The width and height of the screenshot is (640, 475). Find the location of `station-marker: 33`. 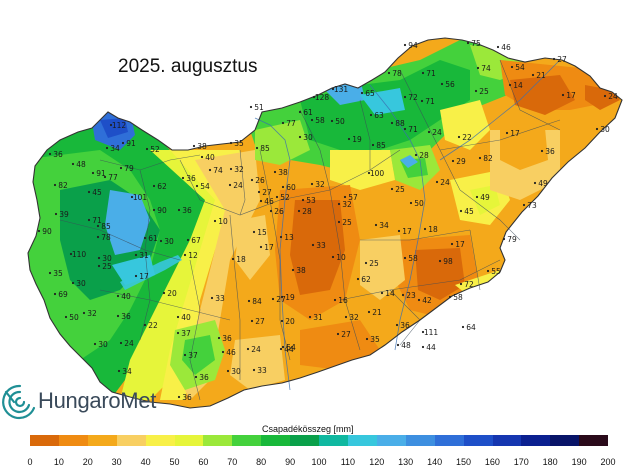

station-marker: 33 is located at coordinates (318, 245).